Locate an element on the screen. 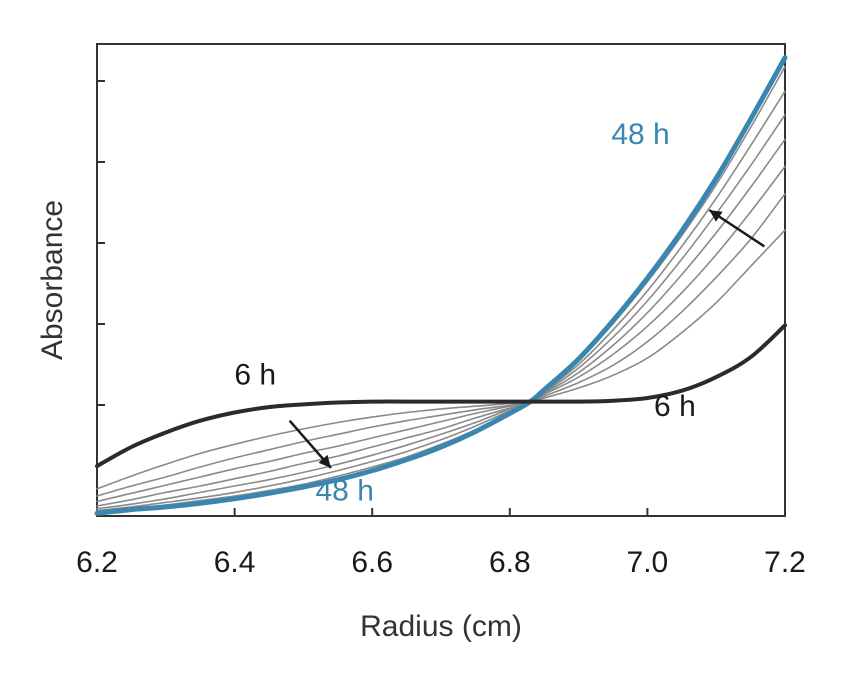  x-tick-label: 7.0 is located at coordinates (648, 562).